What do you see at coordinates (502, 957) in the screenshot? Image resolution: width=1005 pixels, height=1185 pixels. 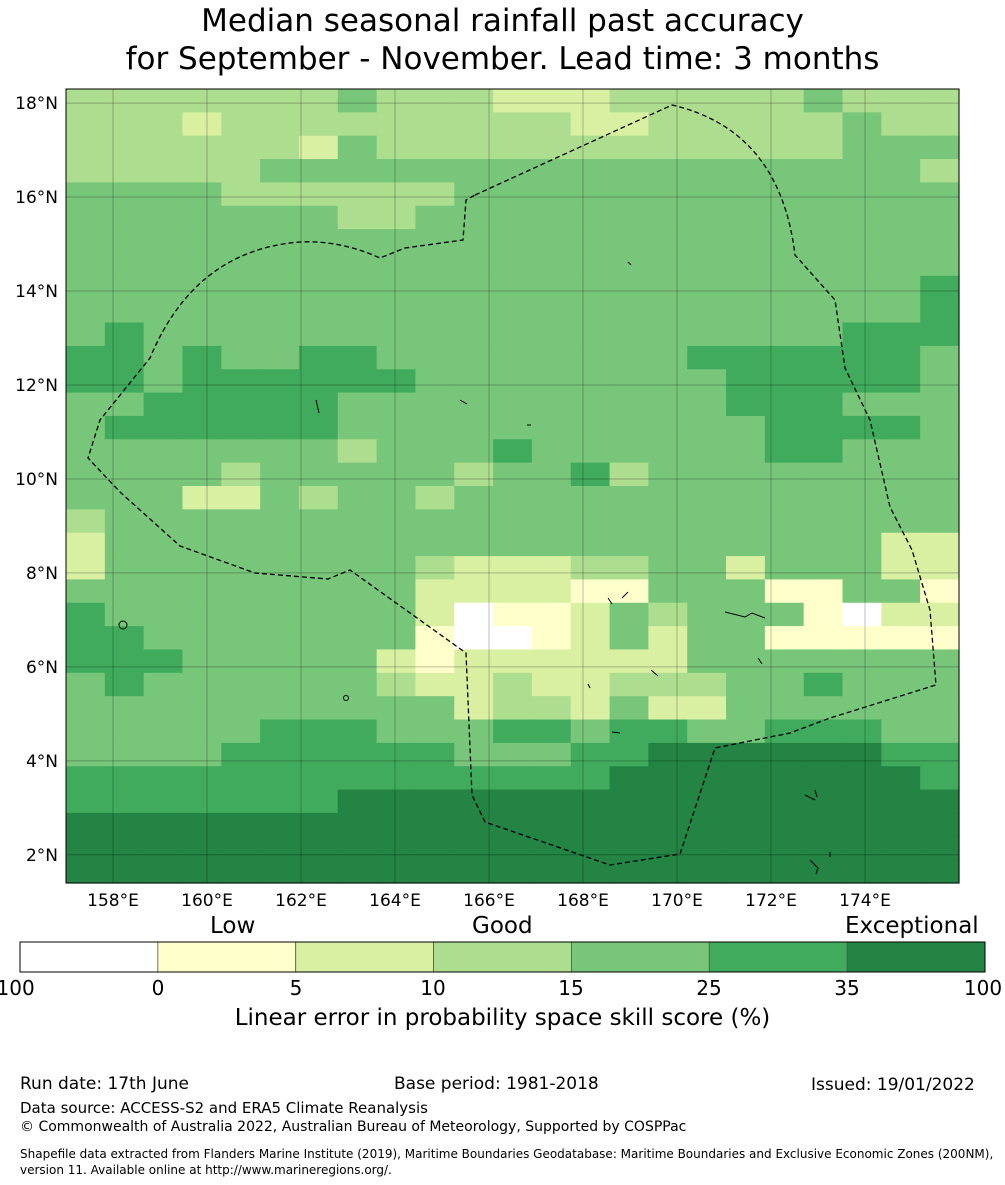 I see `colorbar` at bounding box center [502, 957].